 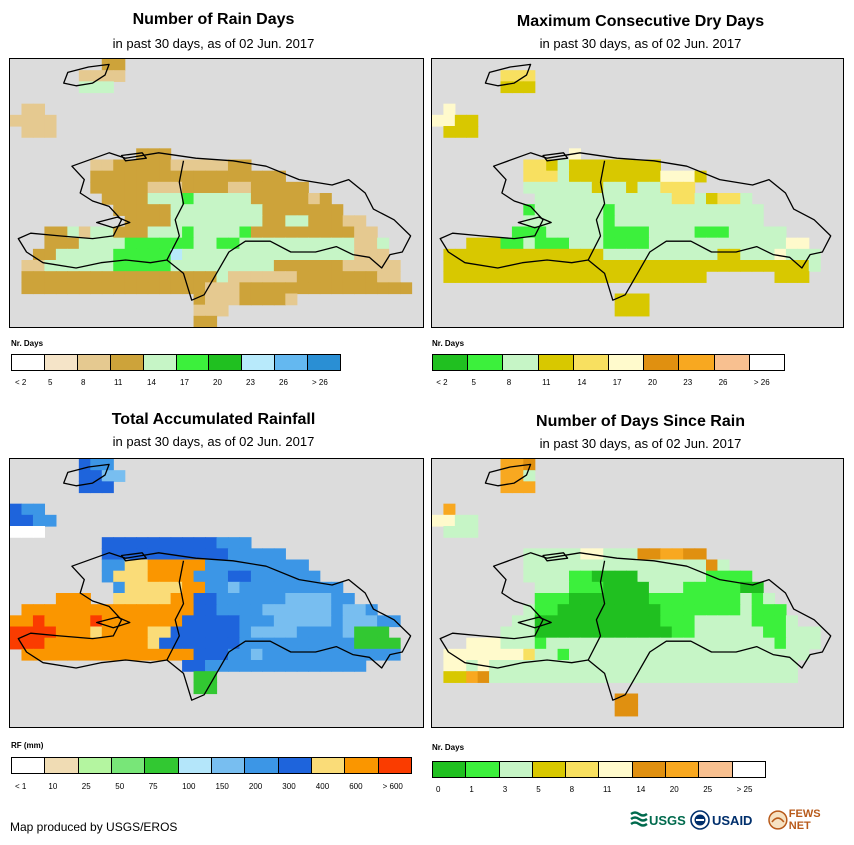 What do you see at coordinates (700, 820) in the screenshot?
I see `usaid-seal-icon` at bounding box center [700, 820].